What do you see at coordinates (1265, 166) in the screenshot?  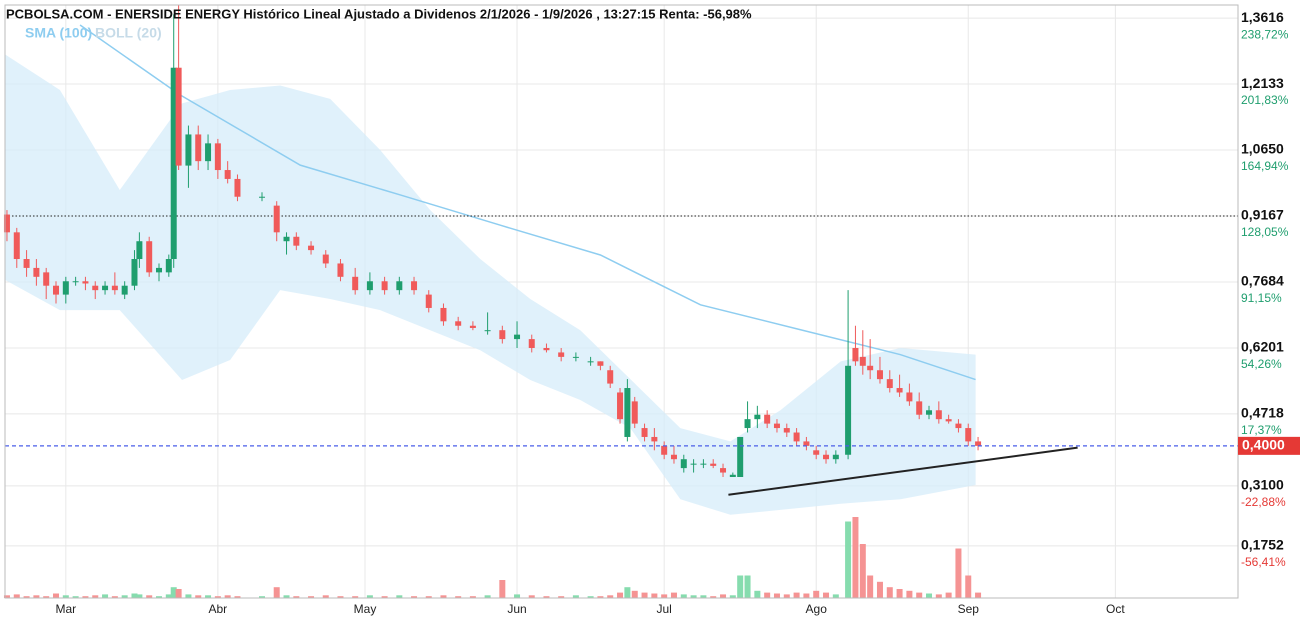 I see `y2-tick-label: 164,94%` at bounding box center [1265, 166].